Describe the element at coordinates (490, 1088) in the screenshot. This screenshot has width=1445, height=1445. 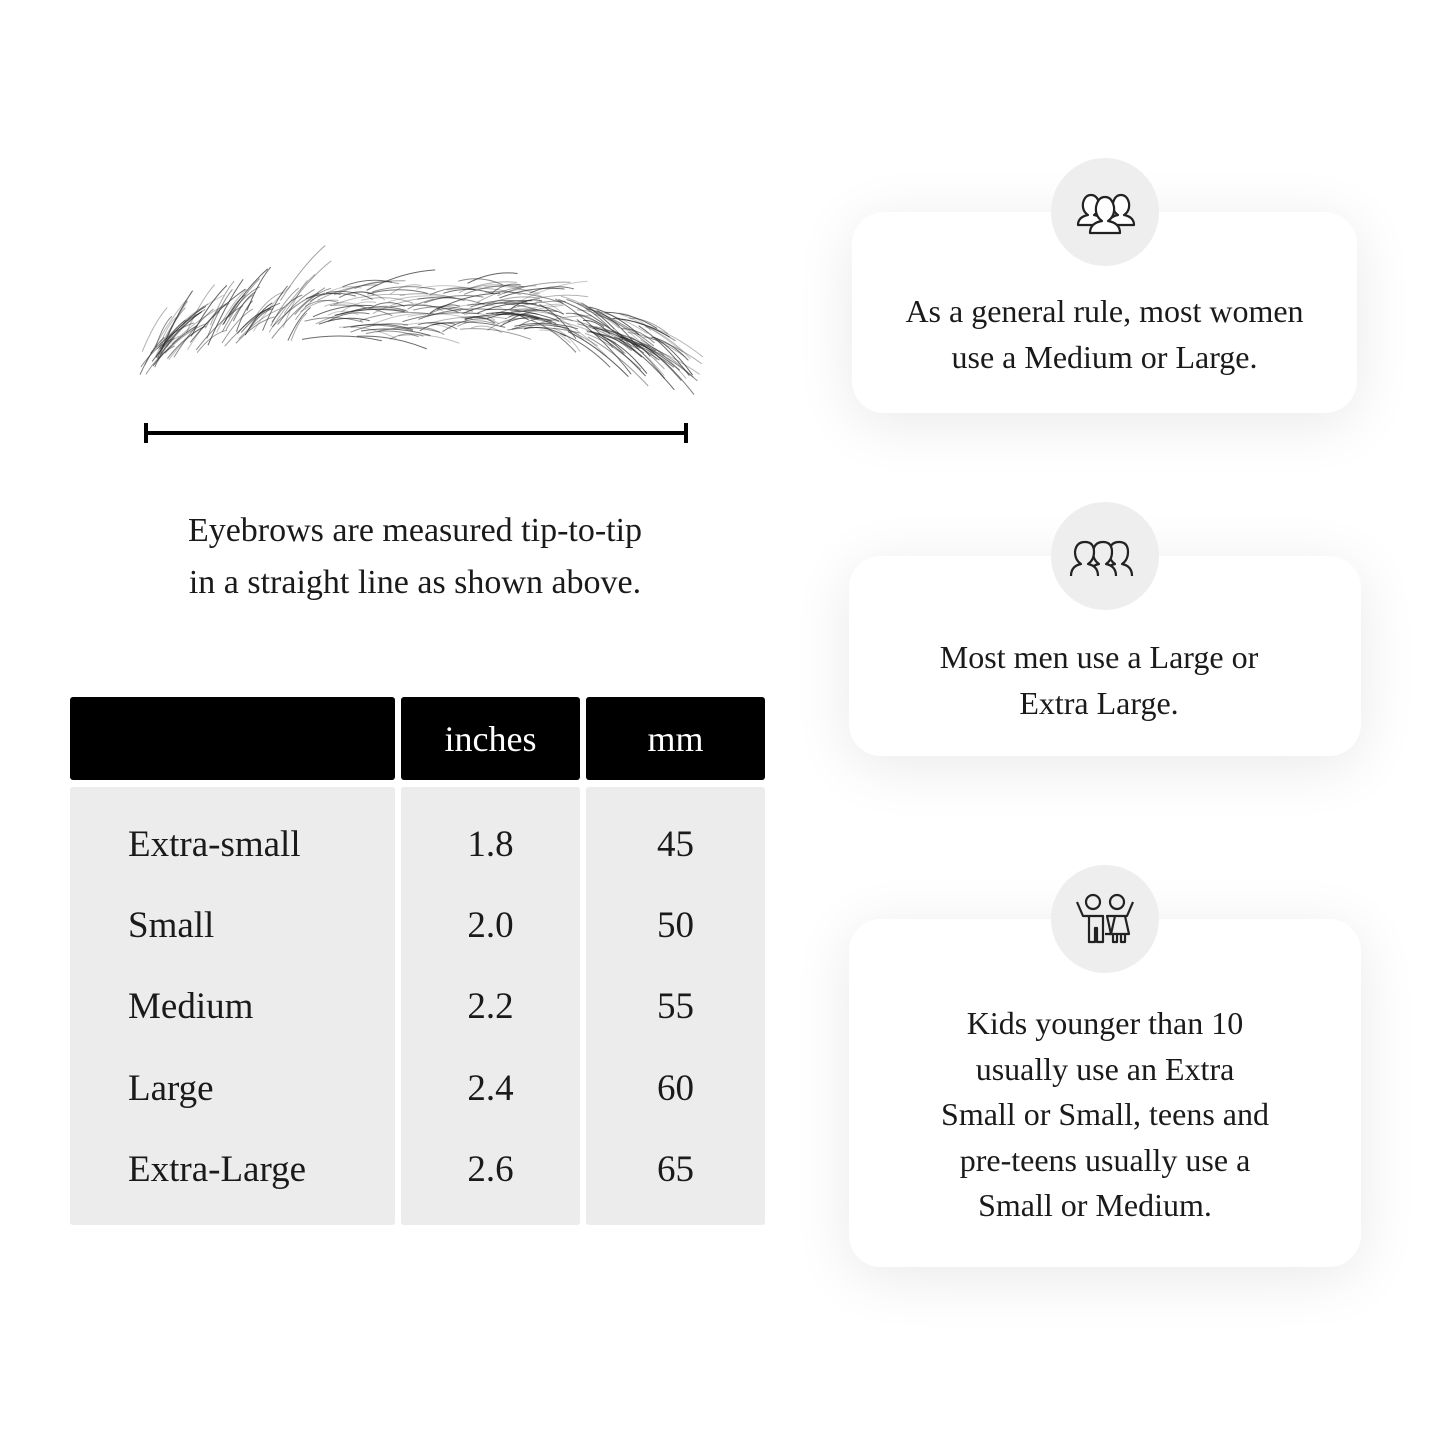
I see `table-cell-inches: 2.4` at that location.